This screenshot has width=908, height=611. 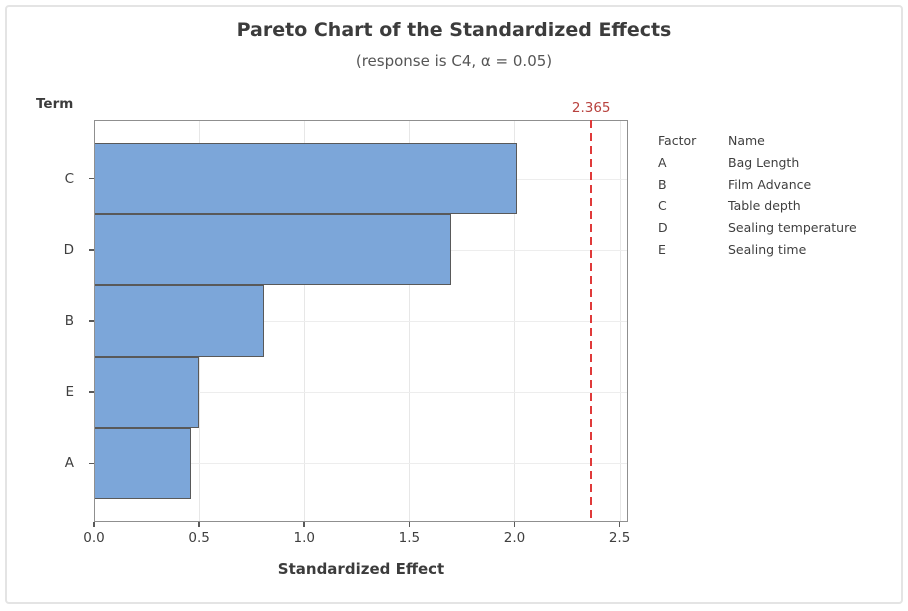 What do you see at coordinates (662, 206) in the screenshot?
I see `legend-factor-letter: C` at bounding box center [662, 206].